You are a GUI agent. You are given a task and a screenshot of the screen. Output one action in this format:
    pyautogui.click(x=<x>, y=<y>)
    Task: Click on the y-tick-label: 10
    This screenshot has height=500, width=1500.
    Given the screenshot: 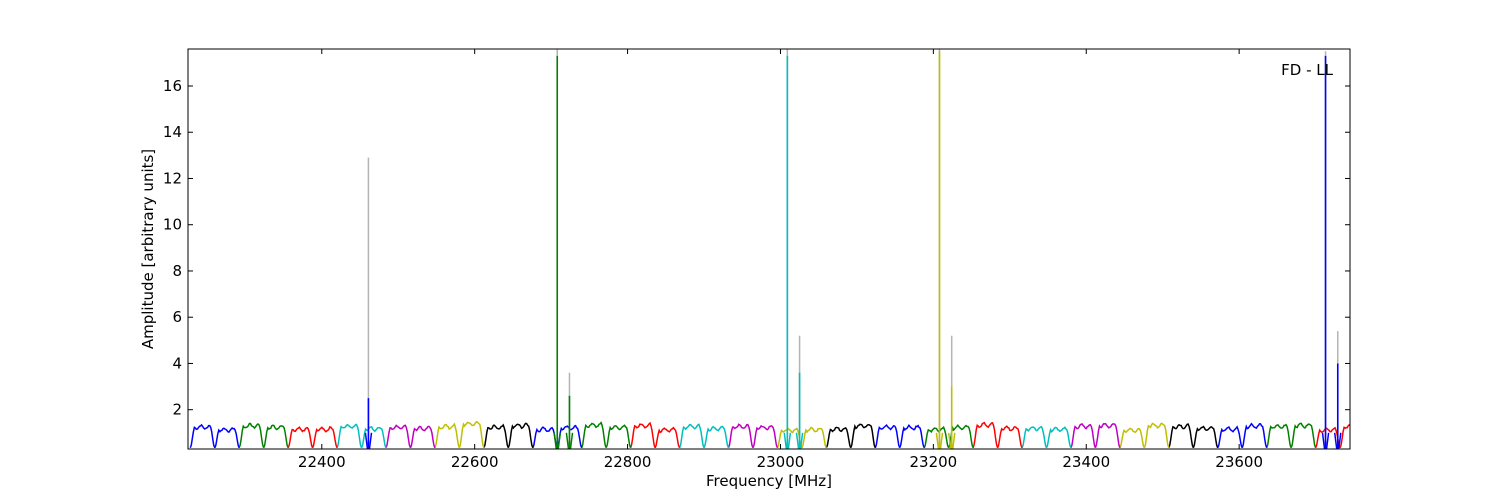 What is the action you would take?
    pyautogui.click(x=172, y=225)
    